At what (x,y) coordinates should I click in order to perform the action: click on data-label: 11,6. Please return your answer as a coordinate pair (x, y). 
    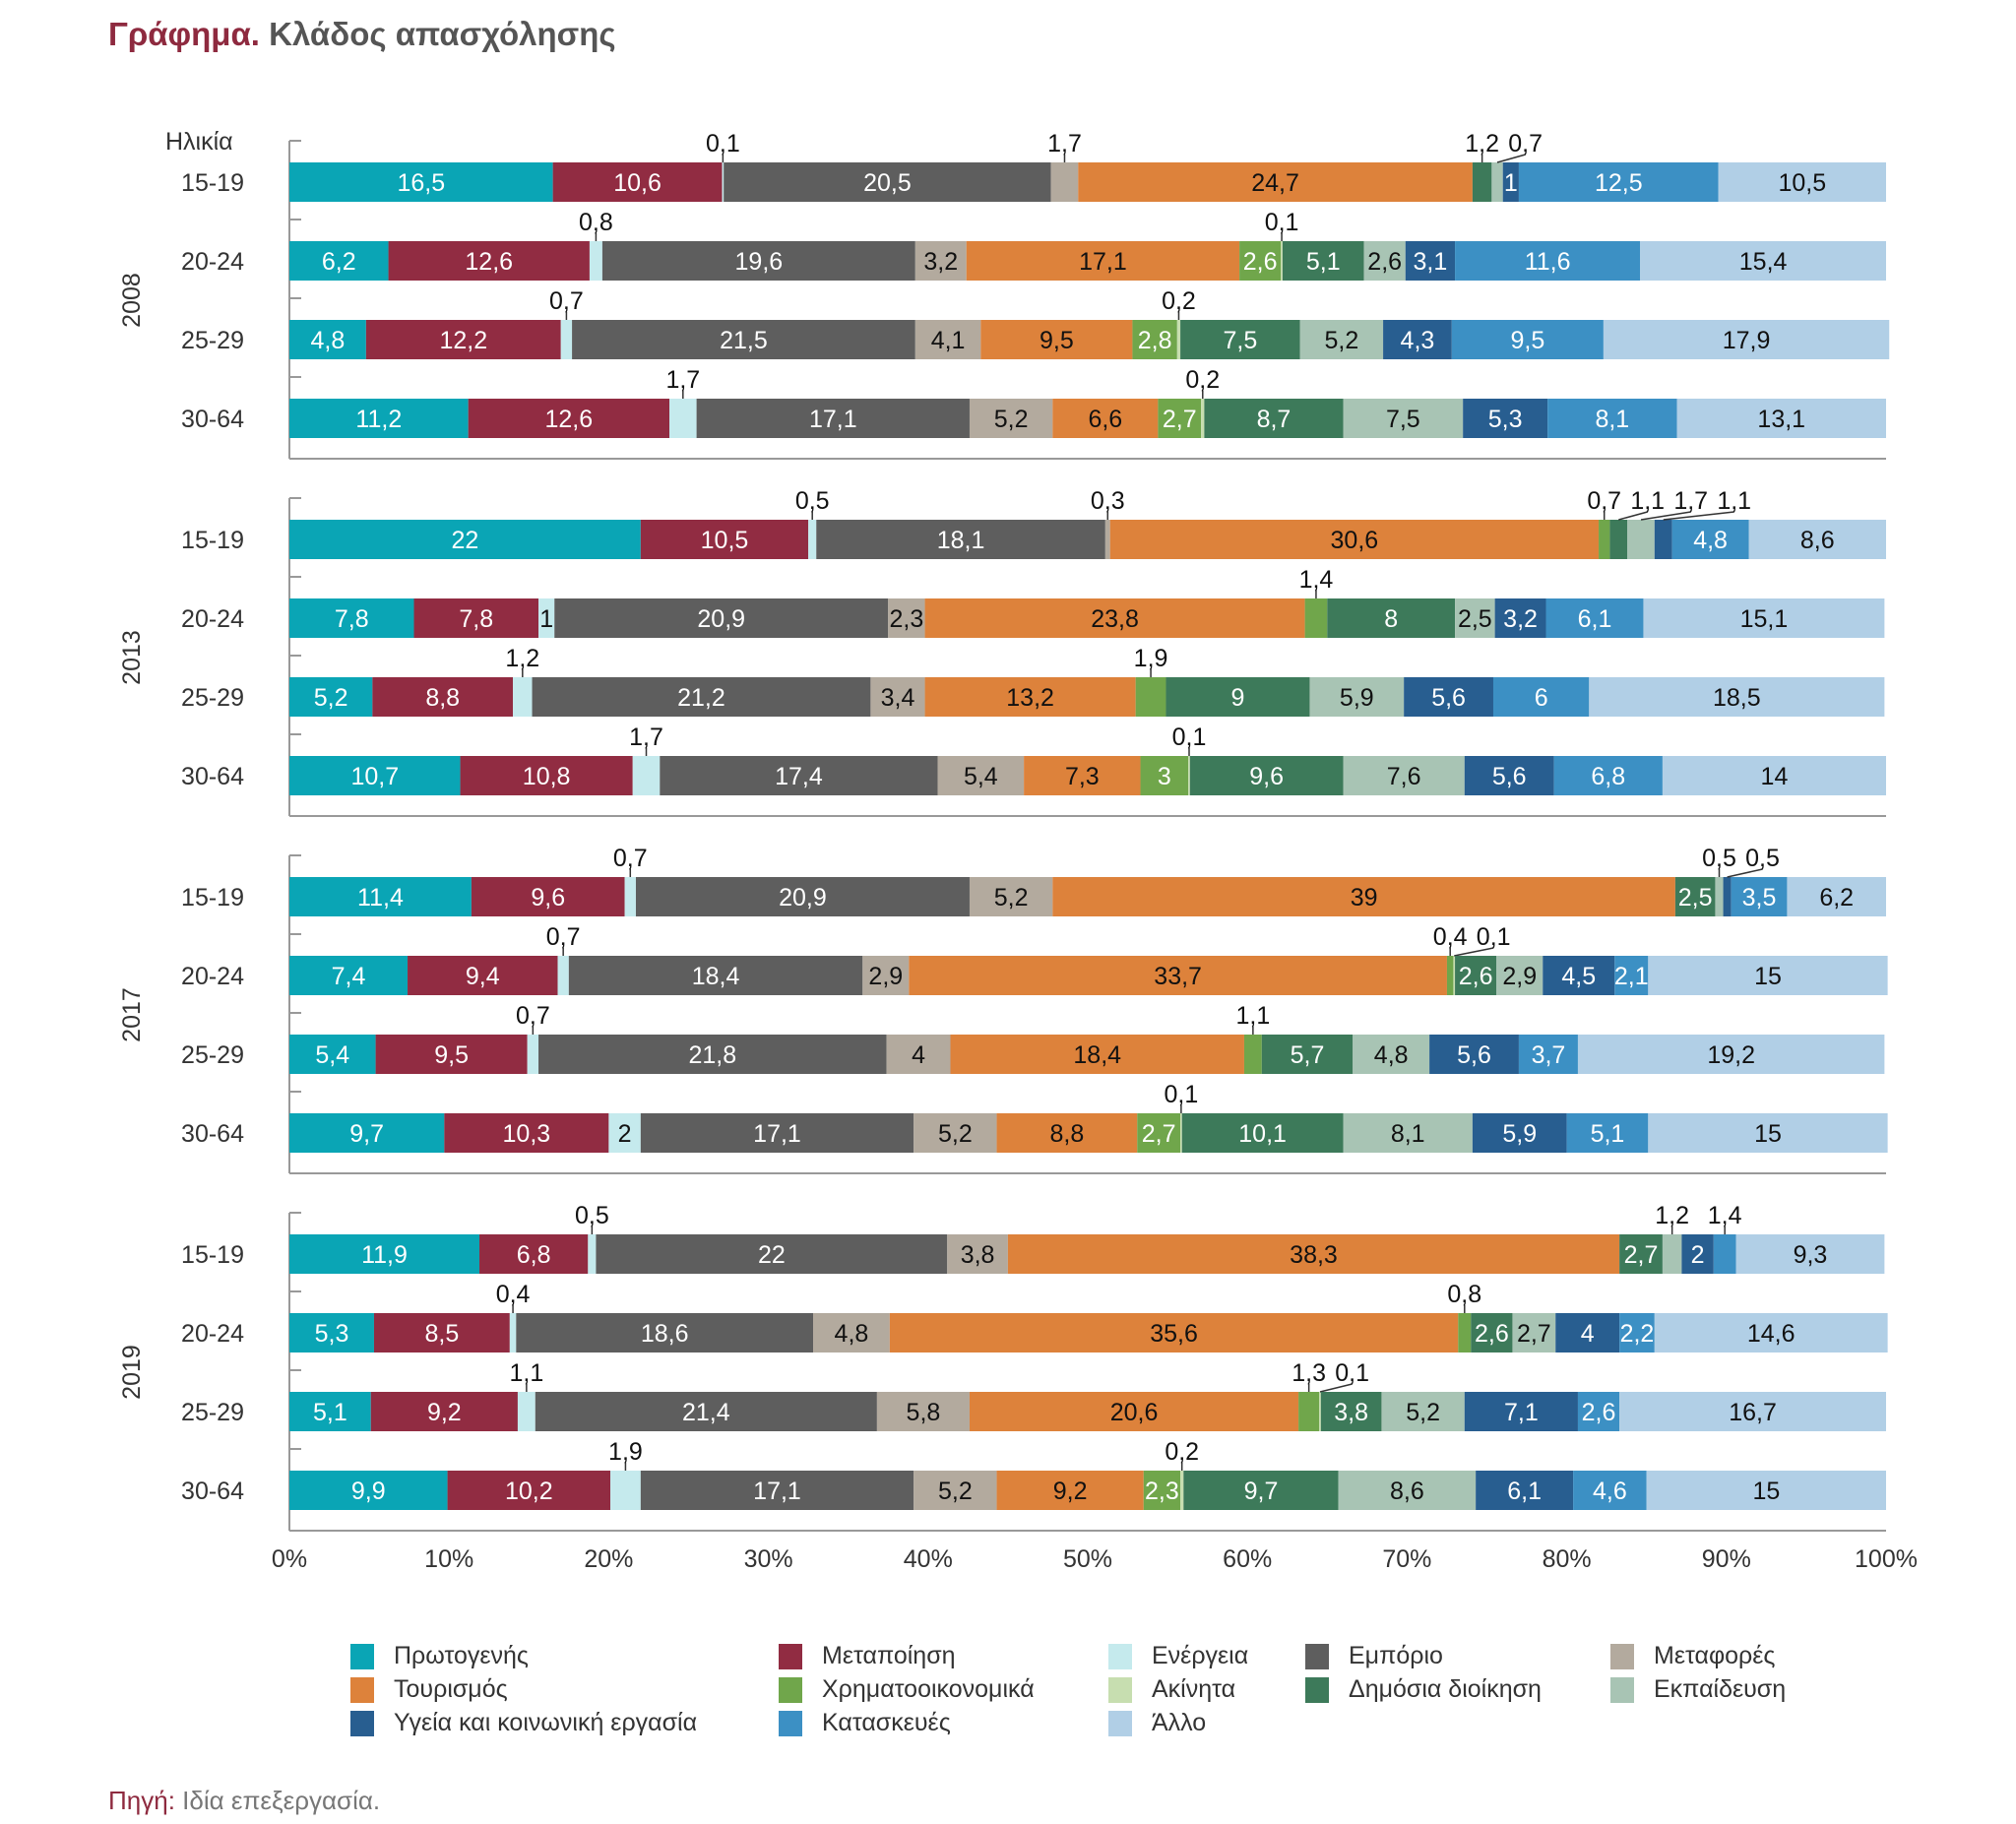
    Looking at the image, I should click on (1548, 262).